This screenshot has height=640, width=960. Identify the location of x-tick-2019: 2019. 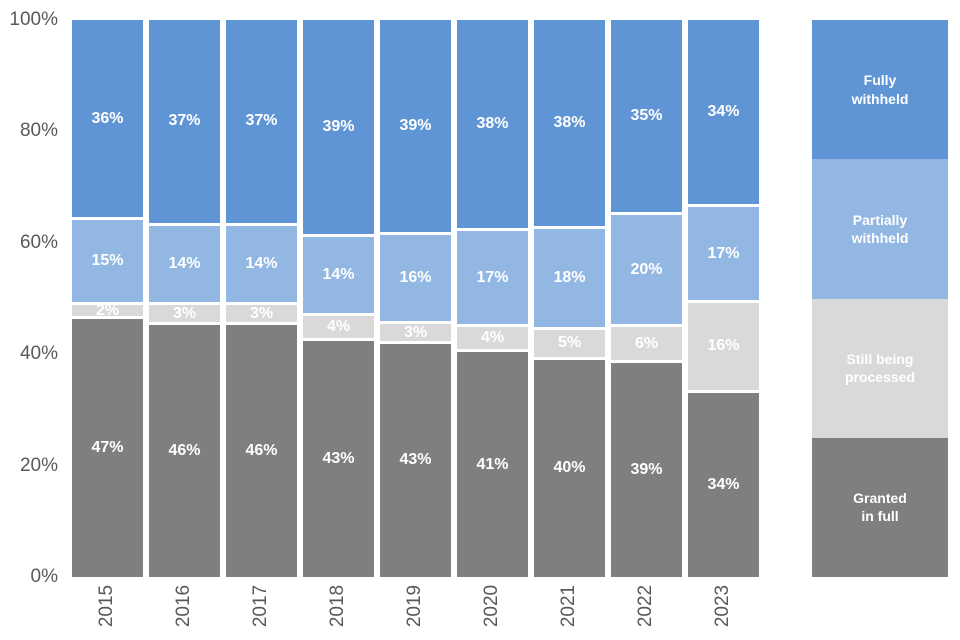
(415, 606).